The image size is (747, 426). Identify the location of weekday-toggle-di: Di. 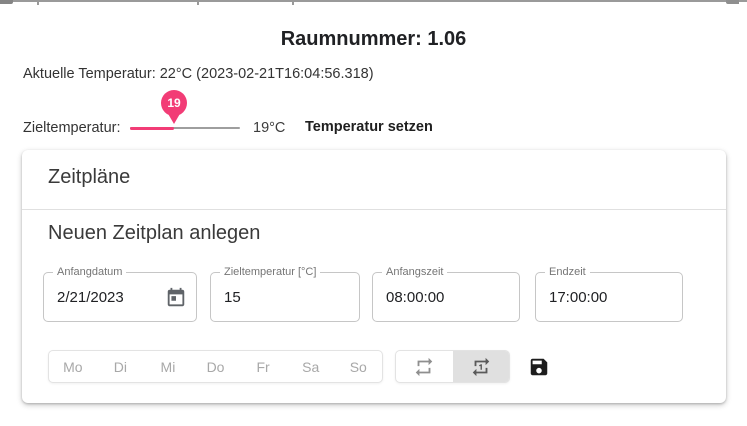
(121, 366).